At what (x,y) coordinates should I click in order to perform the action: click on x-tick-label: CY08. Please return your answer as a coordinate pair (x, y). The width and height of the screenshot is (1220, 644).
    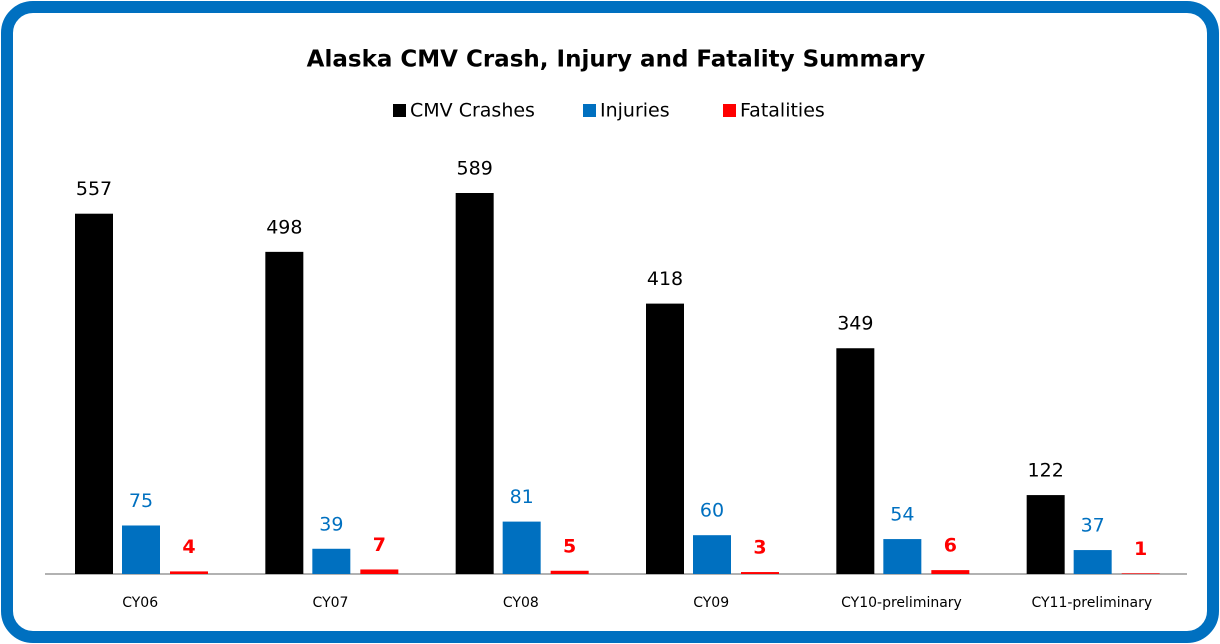
    Looking at the image, I should click on (521, 603).